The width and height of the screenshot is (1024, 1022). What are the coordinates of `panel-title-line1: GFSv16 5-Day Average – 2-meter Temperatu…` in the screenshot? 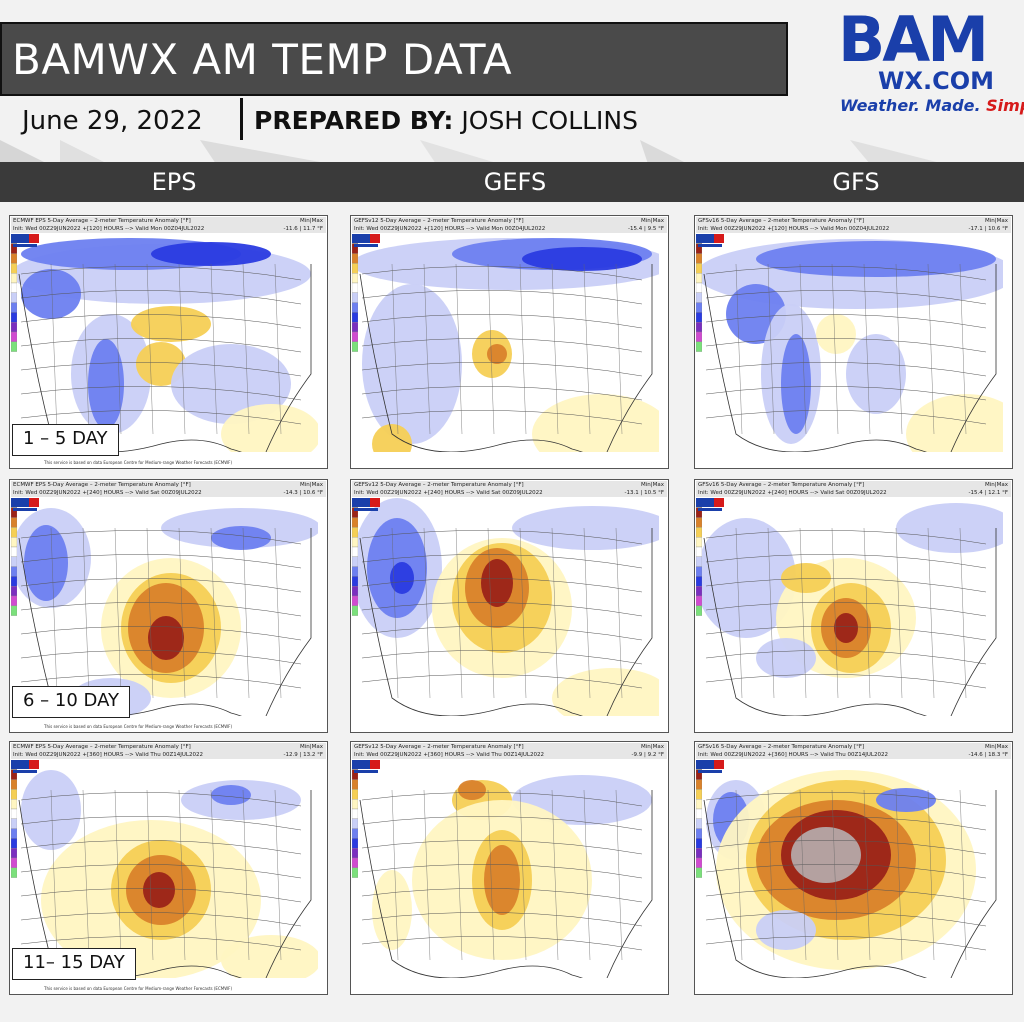 It's located at (781, 747).